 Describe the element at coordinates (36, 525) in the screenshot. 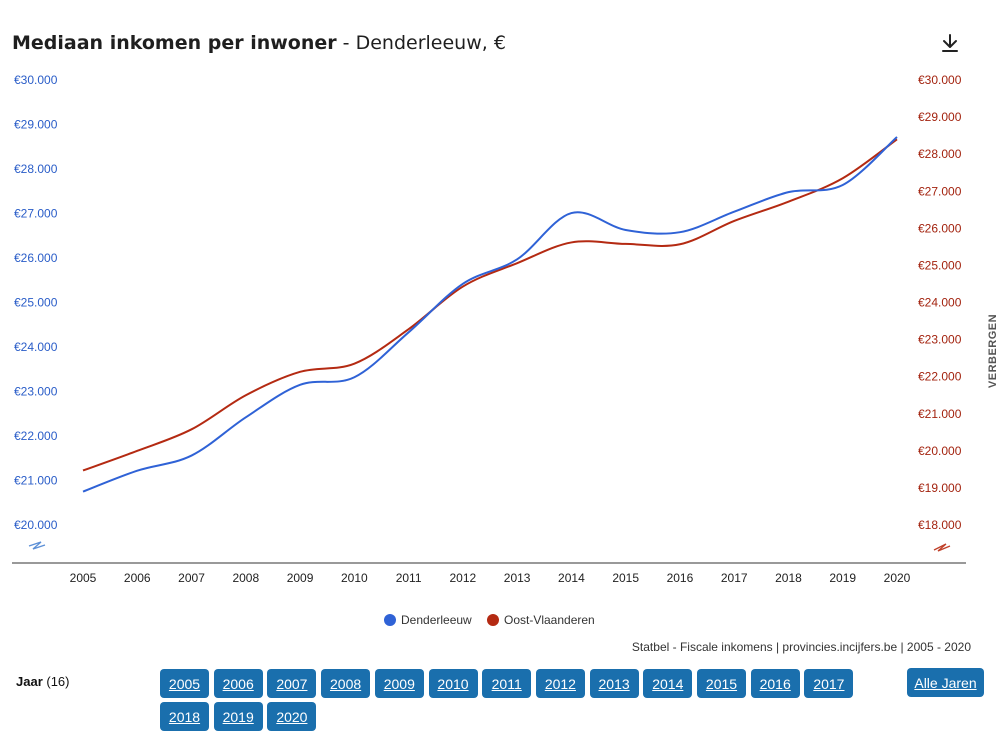

I see `left-y-tick-label: €20.000` at that location.